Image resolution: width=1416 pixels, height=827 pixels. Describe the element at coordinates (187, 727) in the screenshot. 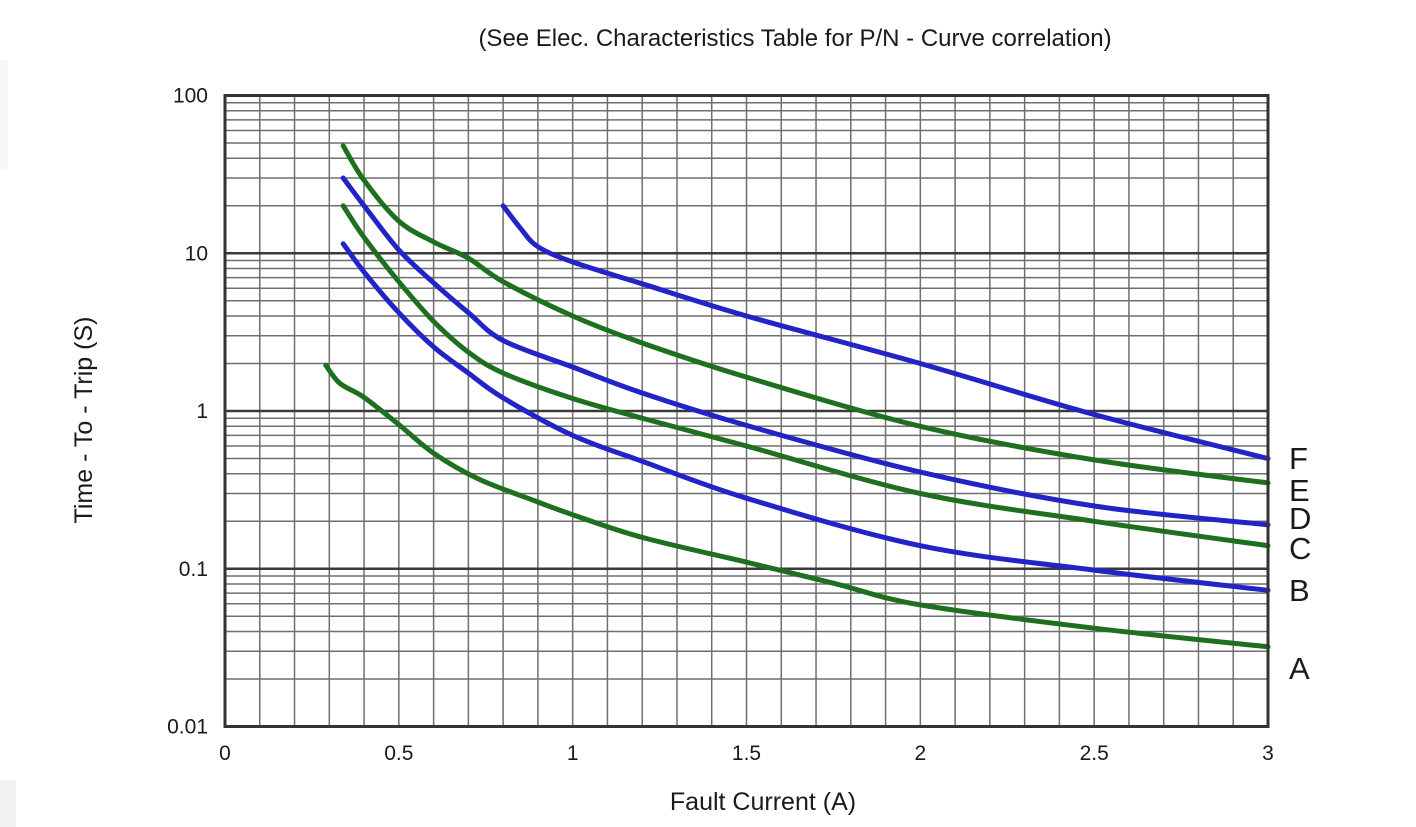

I see `y-tick-label: 0.01` at that location.